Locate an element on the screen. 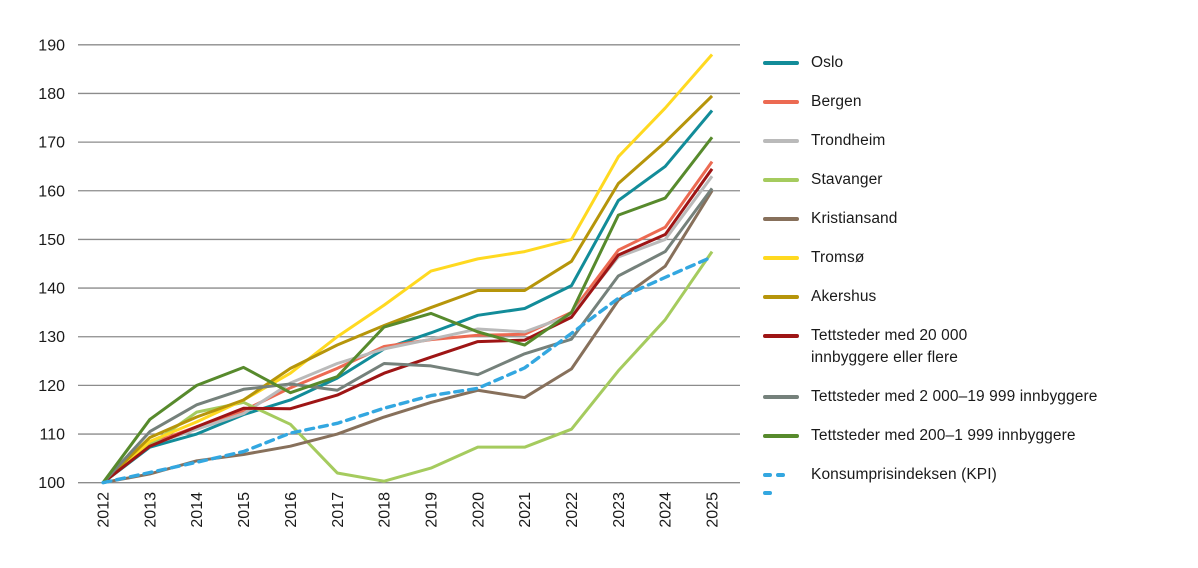  legend-label-kristiansand: Kristiansand is located at coordinates (854, 218).